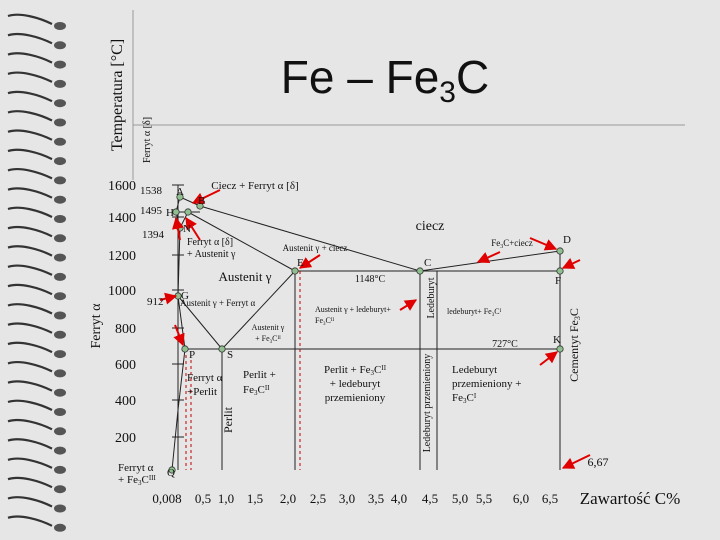 This screenshot has width=720, height=540. Describe the element at coordinates (122, 291) in the screenshot. I see `temperature-label: 1000` at that location.